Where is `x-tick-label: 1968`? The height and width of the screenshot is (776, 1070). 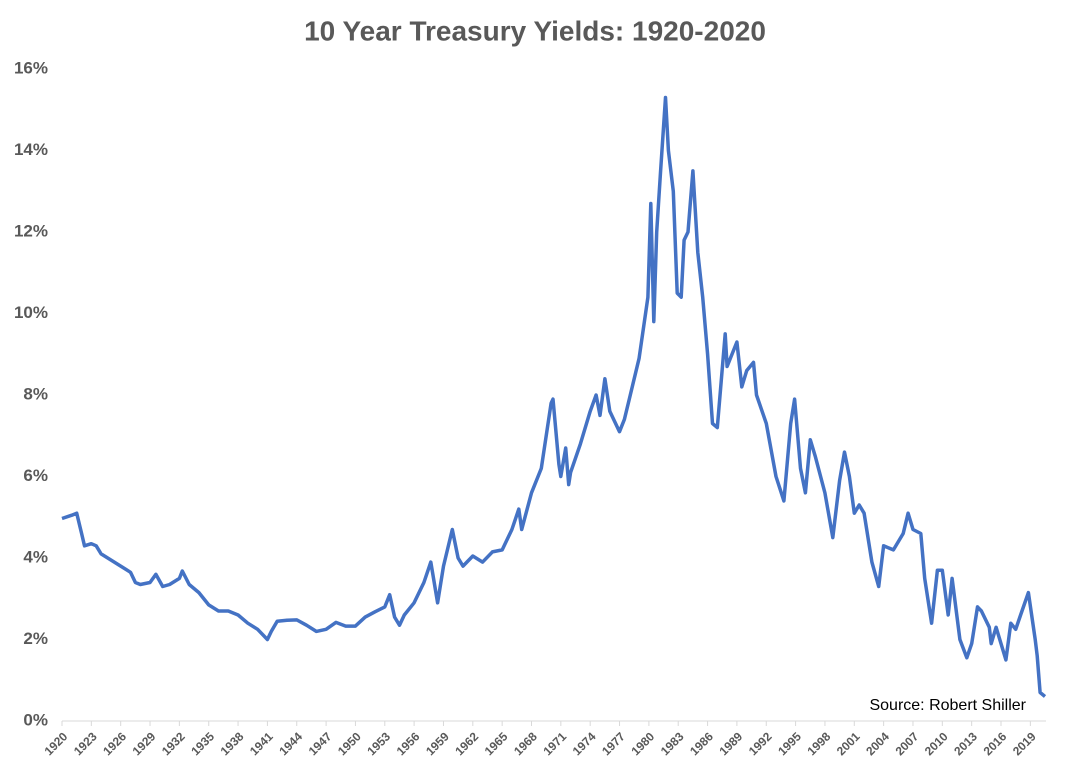
x-tick-label: 1968 is located at coordinates (525, 743).